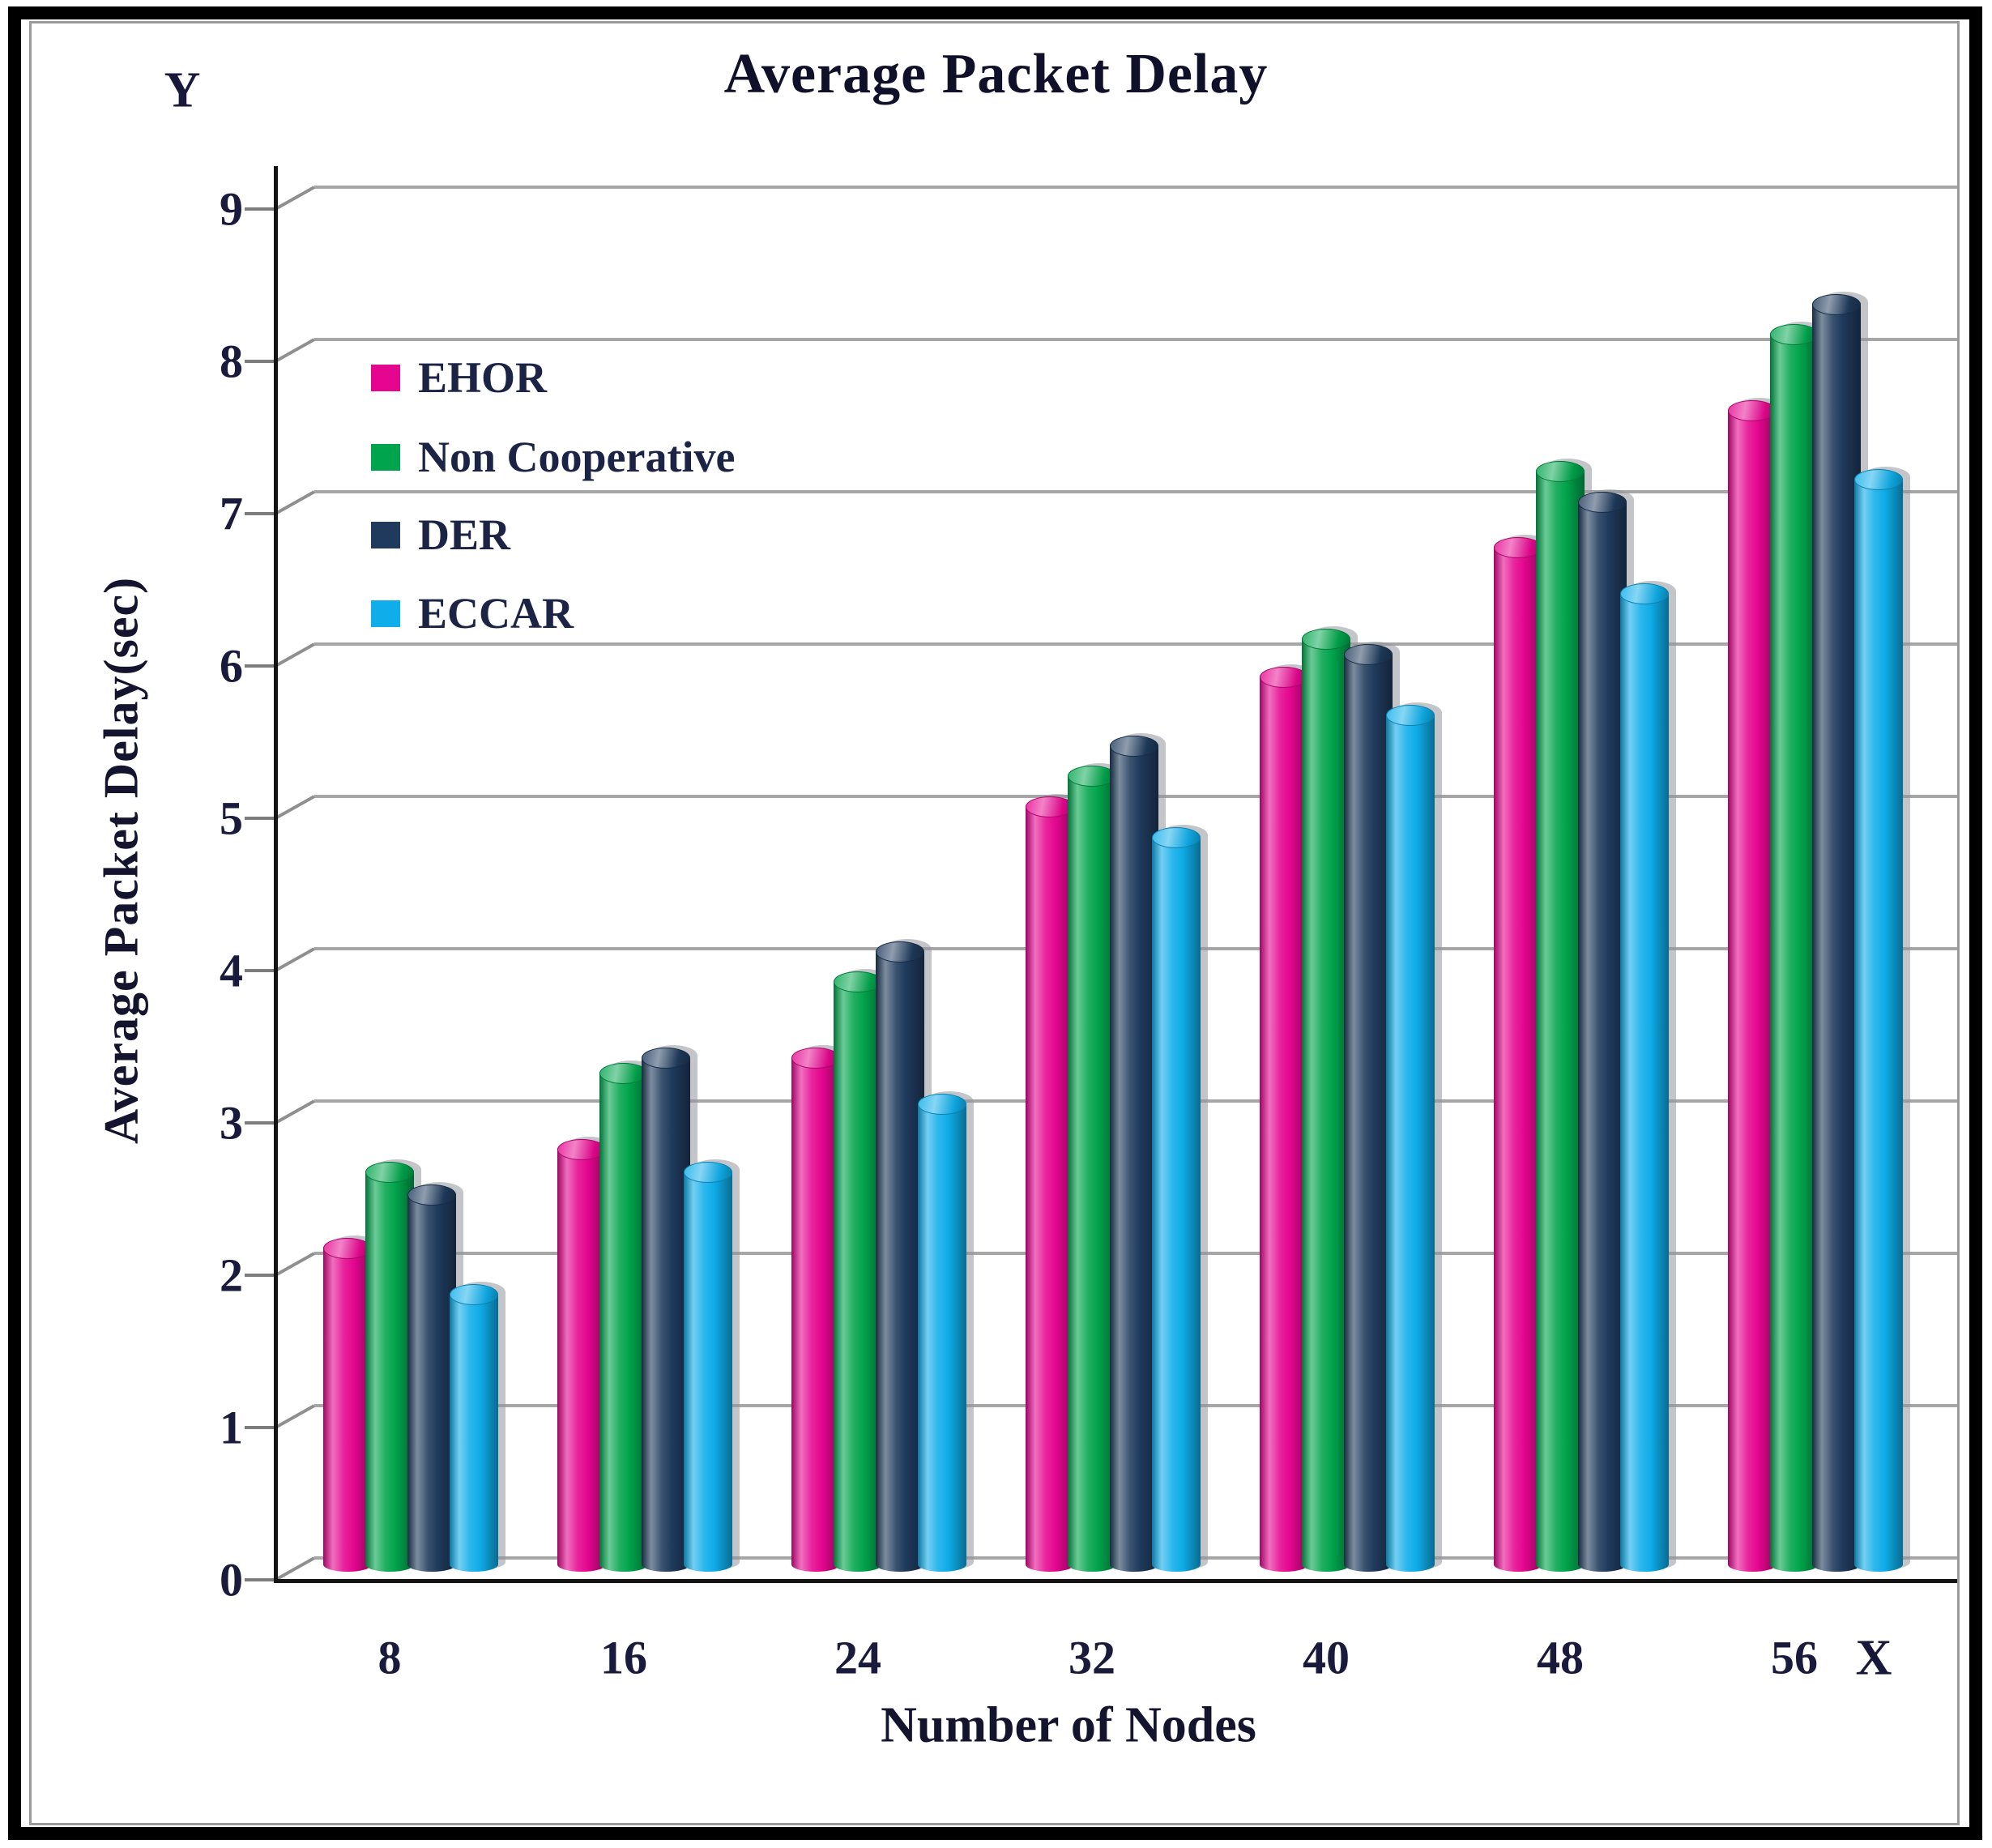  Describe the element at coordinates (1326, 1657) in the screenshot. I see `x-tick-label-40: 40` at that location.